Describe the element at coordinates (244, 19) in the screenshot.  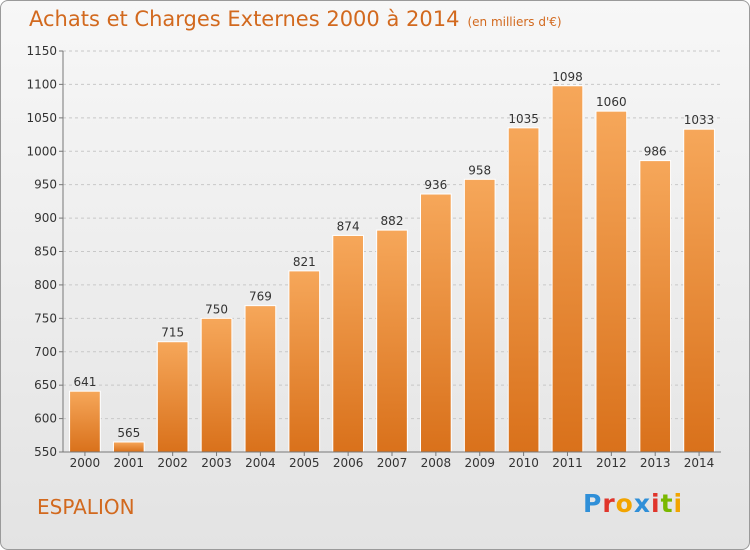
I see `chart-title-text: Achats et Charges Externes 2000 à 2014` at that location.